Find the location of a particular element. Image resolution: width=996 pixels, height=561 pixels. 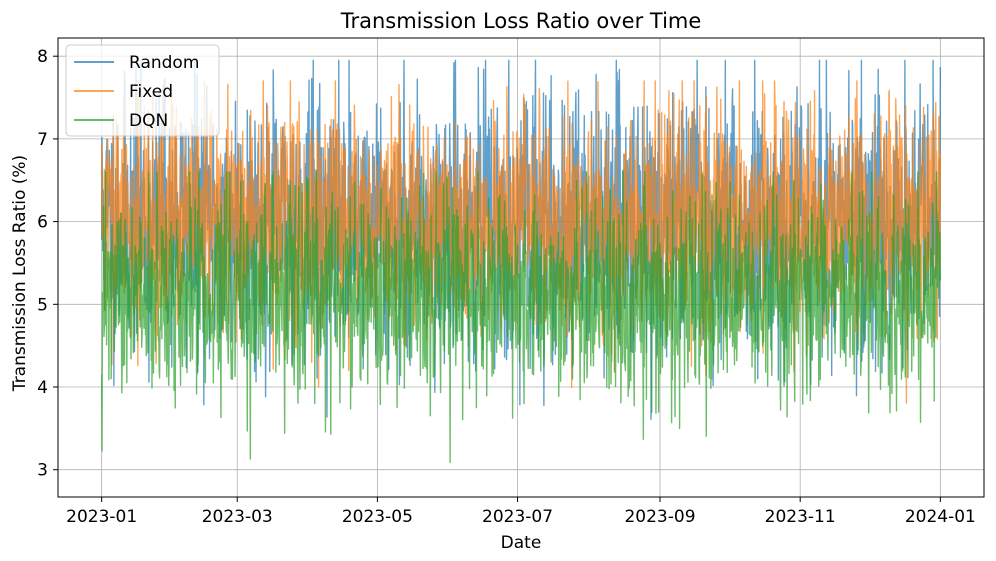

x-tick-label: 2024-01 is located at coordinates (940, 517).